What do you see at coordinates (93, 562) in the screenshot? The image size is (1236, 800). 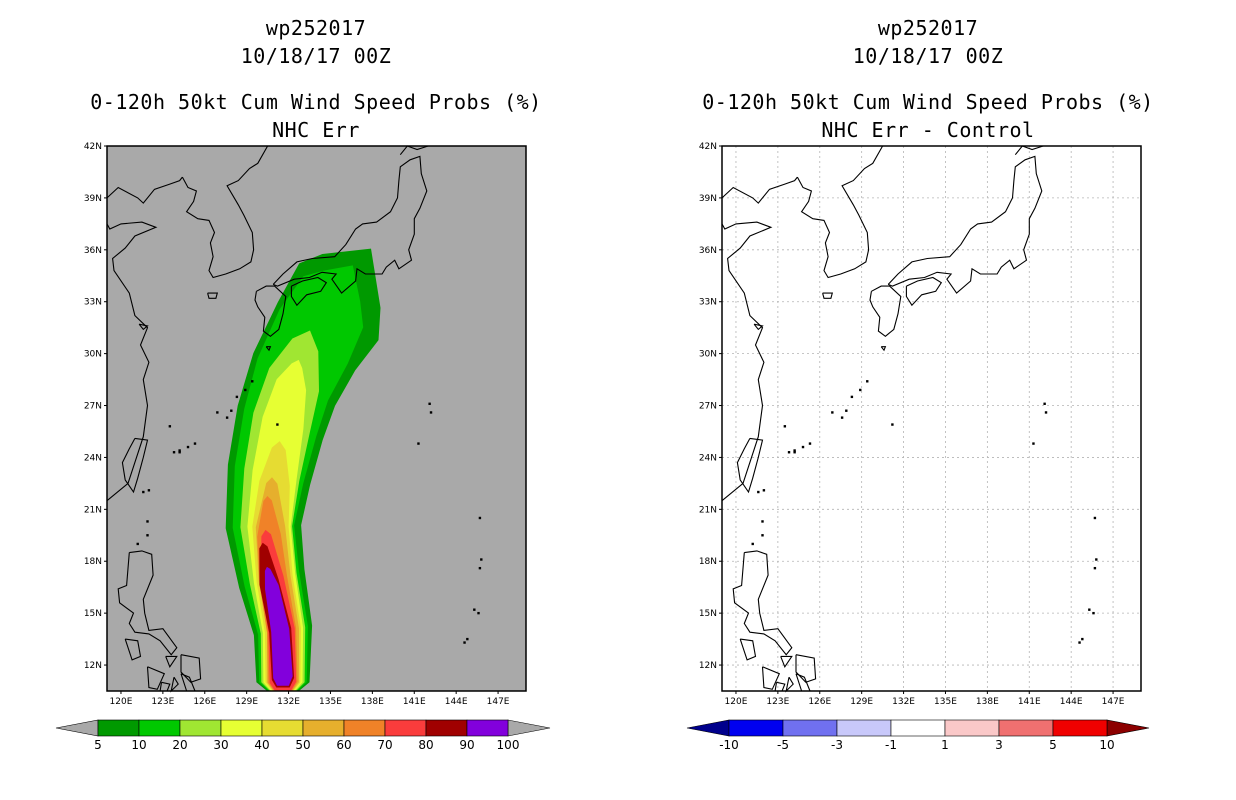 I see `left-ytick-label: 18N` at bounding box center [93, 562].